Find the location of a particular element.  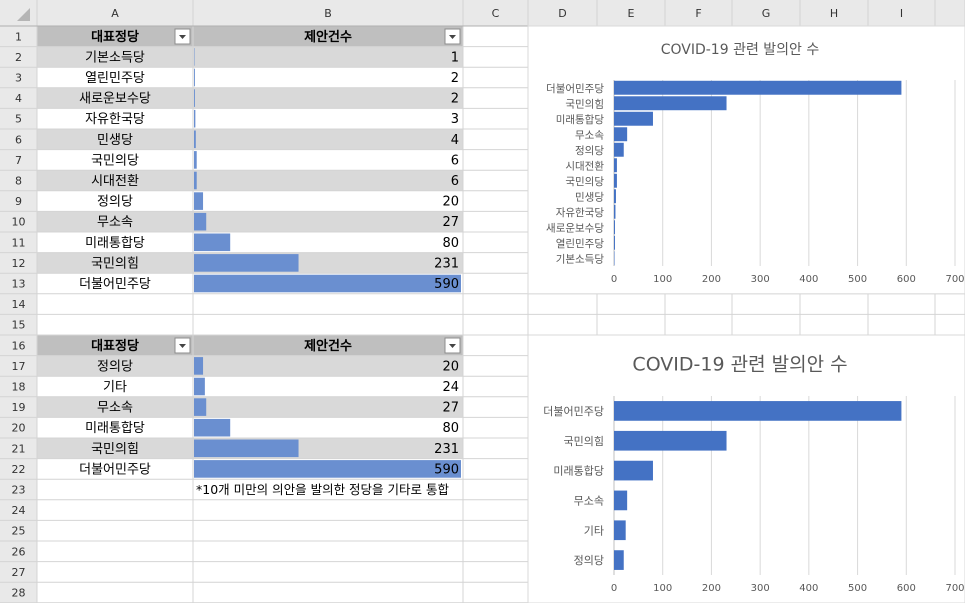

y-tick-label: 새로운보수당 is located at coordinates (575, 228).